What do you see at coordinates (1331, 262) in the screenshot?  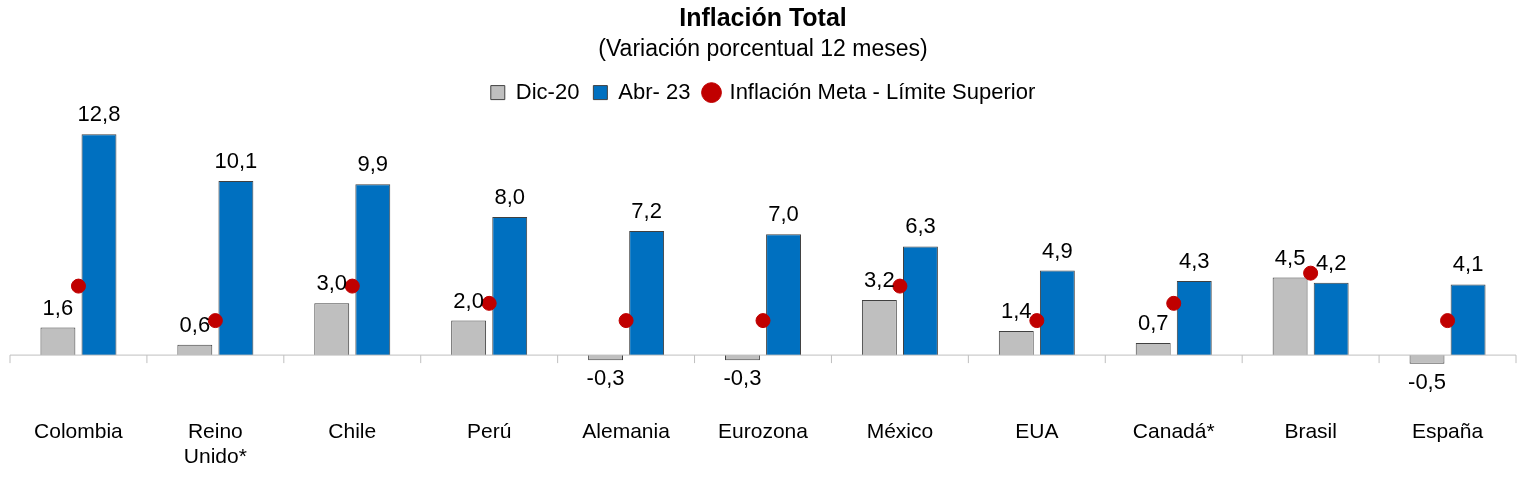 I see `data-label: 4,2` at bounding box center [1331, 262].